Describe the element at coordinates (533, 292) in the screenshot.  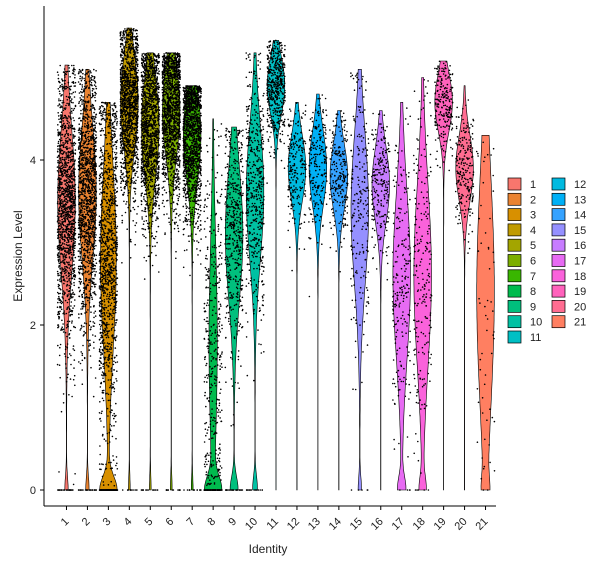
I see `legend-label-8: 8` at that location.